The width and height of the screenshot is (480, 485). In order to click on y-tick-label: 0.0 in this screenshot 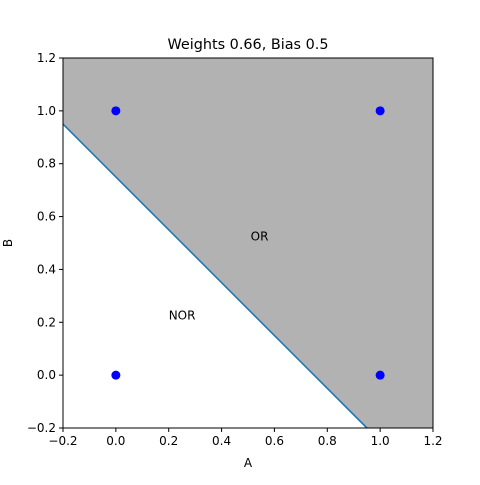, I will do `click(46, 375)`.